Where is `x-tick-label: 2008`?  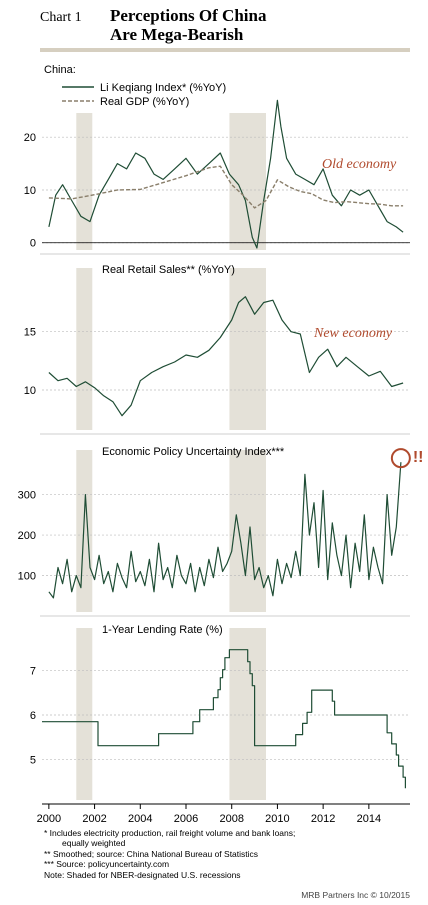 x-tick-label: 2008 is located at coordinates (231, 819).